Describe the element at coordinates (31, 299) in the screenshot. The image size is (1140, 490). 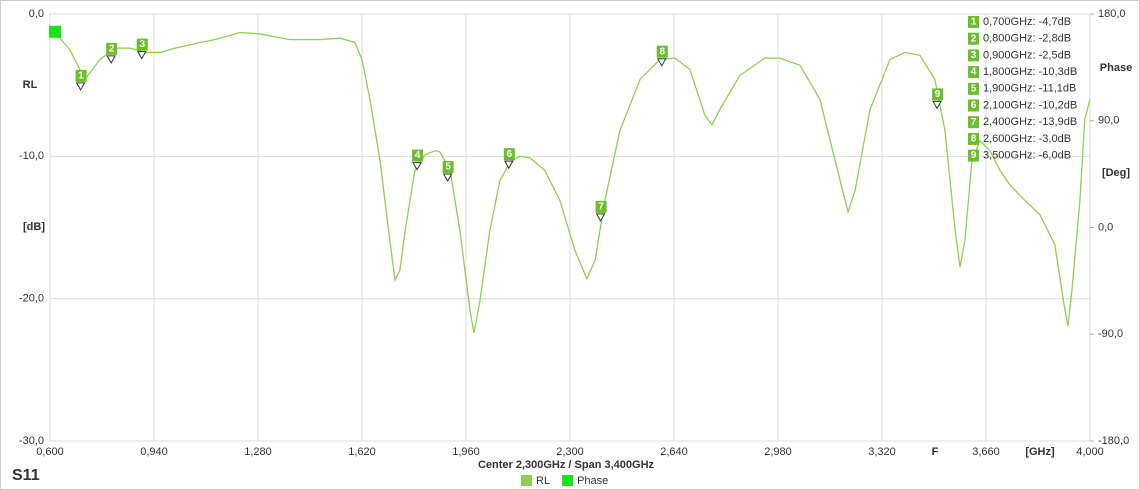
I see `y-tick-label: -20,0` at that location.